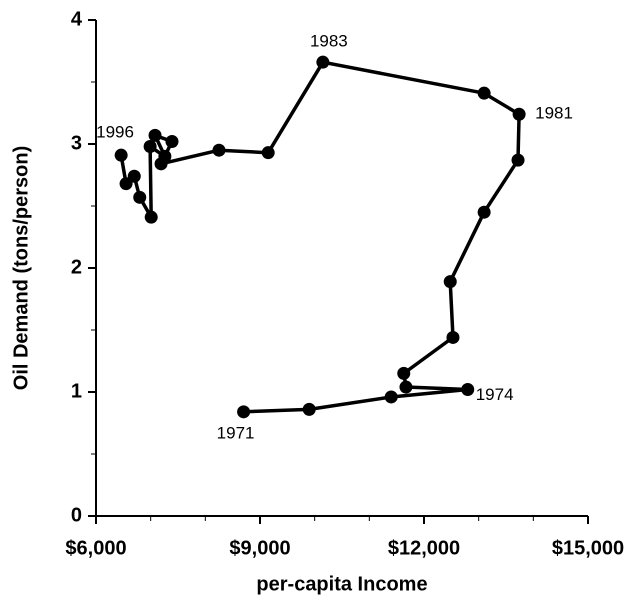 The width and height of the screenshot is (637, 600). Describe the element at coordinates (95, 548) in the screenshot. I see `x-tick-label: $6,000` at that location.